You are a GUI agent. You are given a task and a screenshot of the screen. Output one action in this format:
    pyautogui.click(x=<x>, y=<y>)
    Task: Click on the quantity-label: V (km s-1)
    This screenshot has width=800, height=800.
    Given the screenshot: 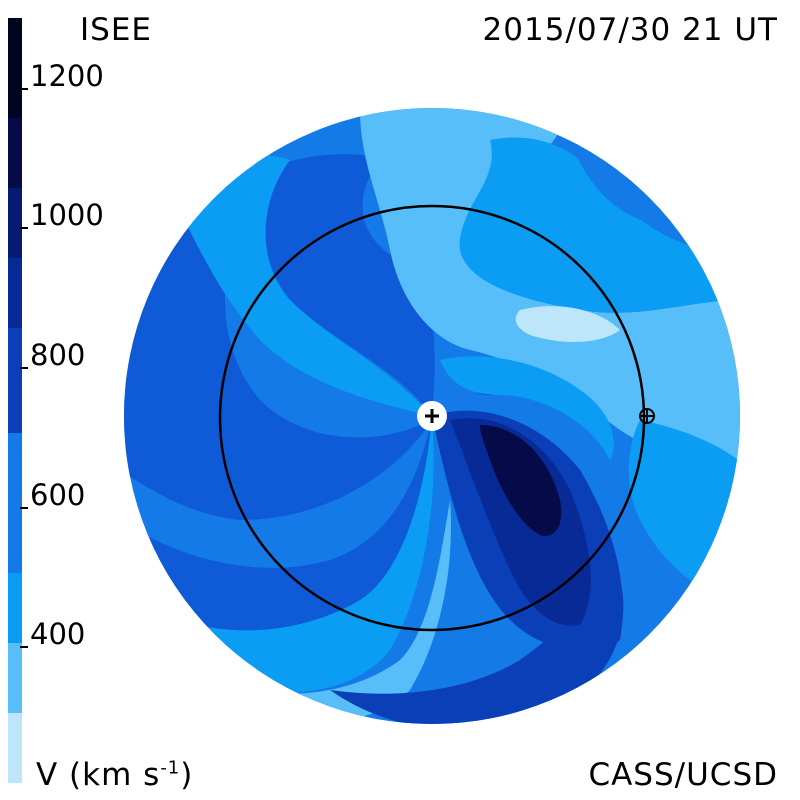 What is the action you would take?
    pyautogui.click(x=114, y=775)
    